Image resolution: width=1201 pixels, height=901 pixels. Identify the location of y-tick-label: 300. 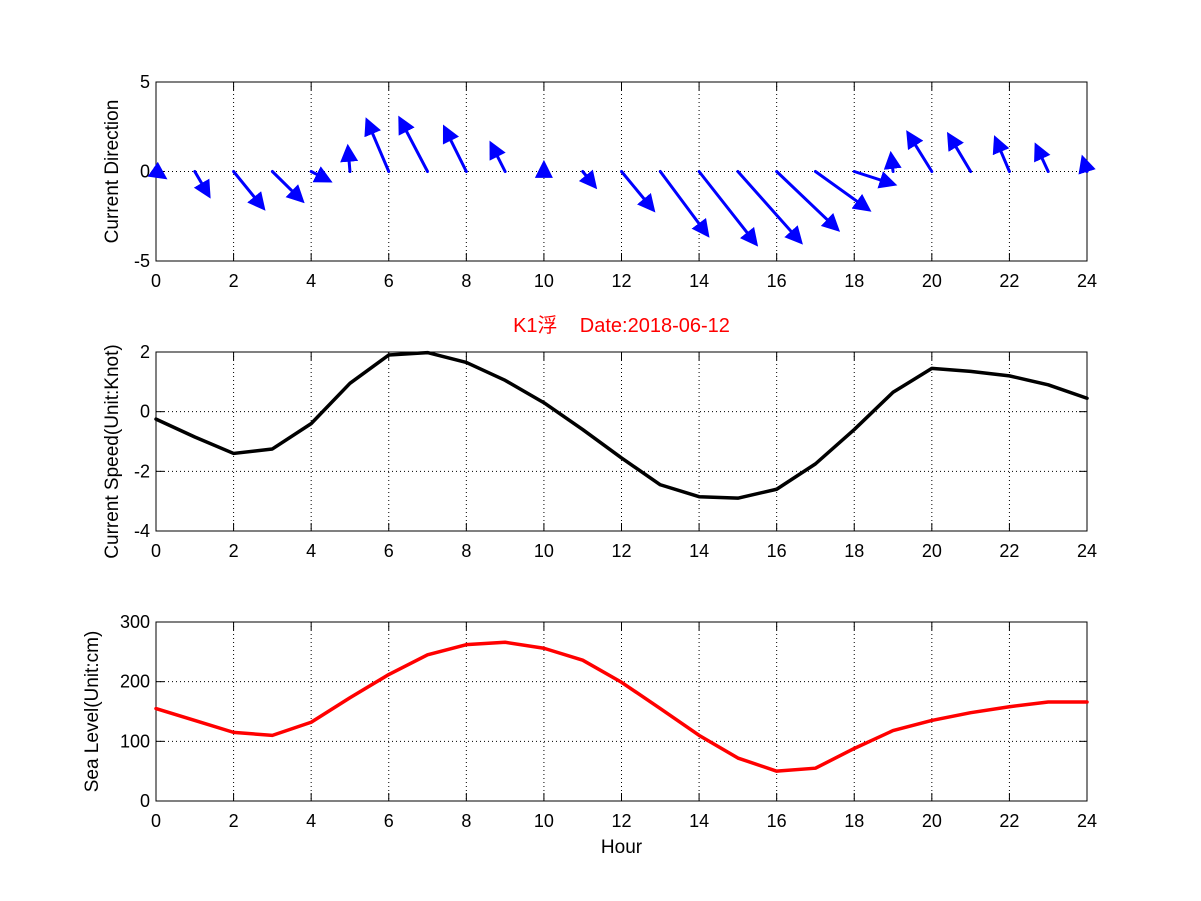
(135, 622).